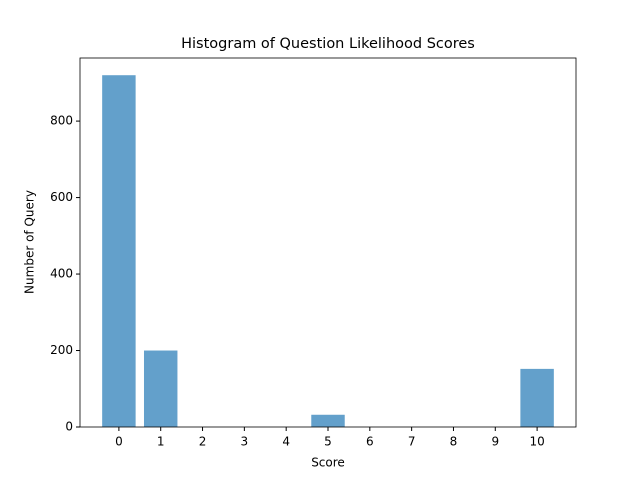 The height and width of the screenshot is (480, 640). What do you see at coordinates (328, 463) in the screenshot?
I see `x-axis-label: Score` at bounding box center [328, 463].